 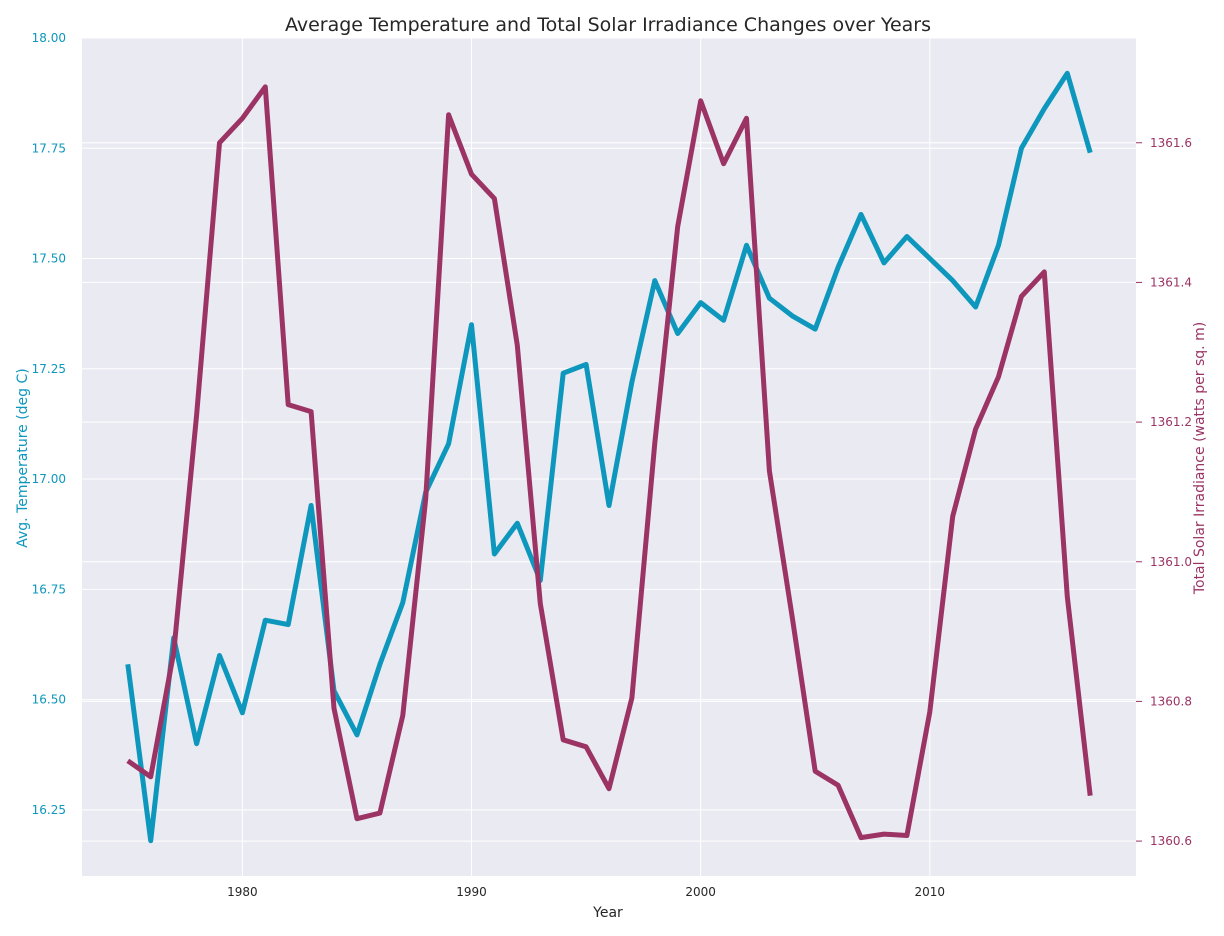 What do you see at coordinates (1171, 841) in the screenshot?
I see `right-y-tick-label: 1360.6` at bounding box center [1171, 841].